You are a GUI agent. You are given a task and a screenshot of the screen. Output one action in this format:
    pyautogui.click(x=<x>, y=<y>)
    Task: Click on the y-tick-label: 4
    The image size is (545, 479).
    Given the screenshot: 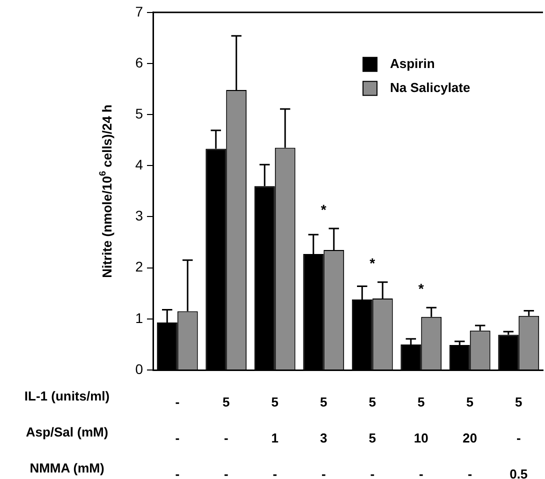 What is the action you would take?
    pyautogui.click(x=139, y=164)
    